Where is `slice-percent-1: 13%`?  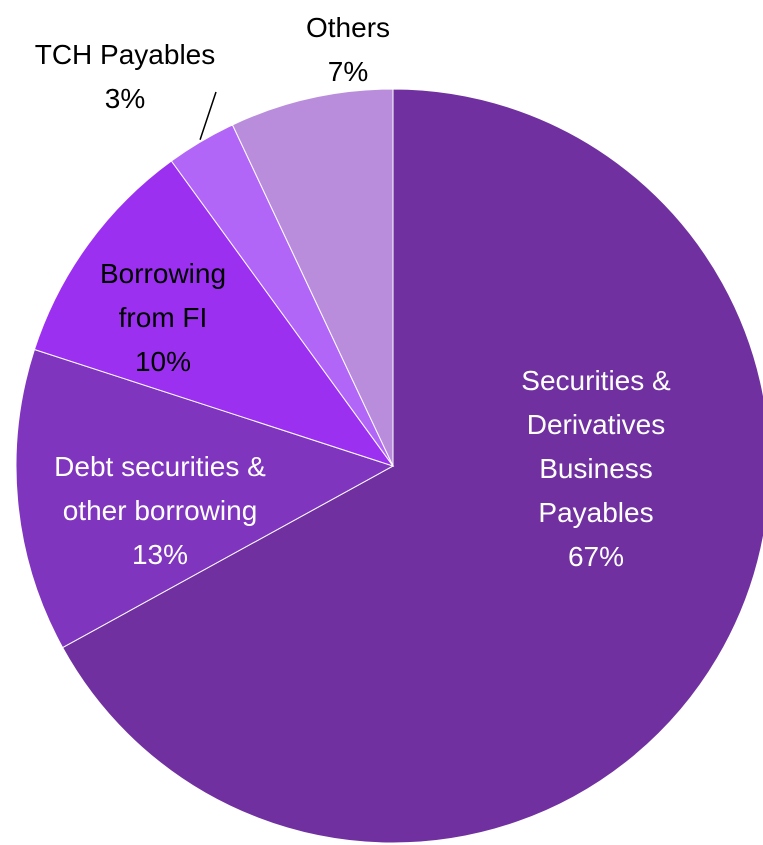
slice-percent-1: 13% is located at coordinates (160, 554).